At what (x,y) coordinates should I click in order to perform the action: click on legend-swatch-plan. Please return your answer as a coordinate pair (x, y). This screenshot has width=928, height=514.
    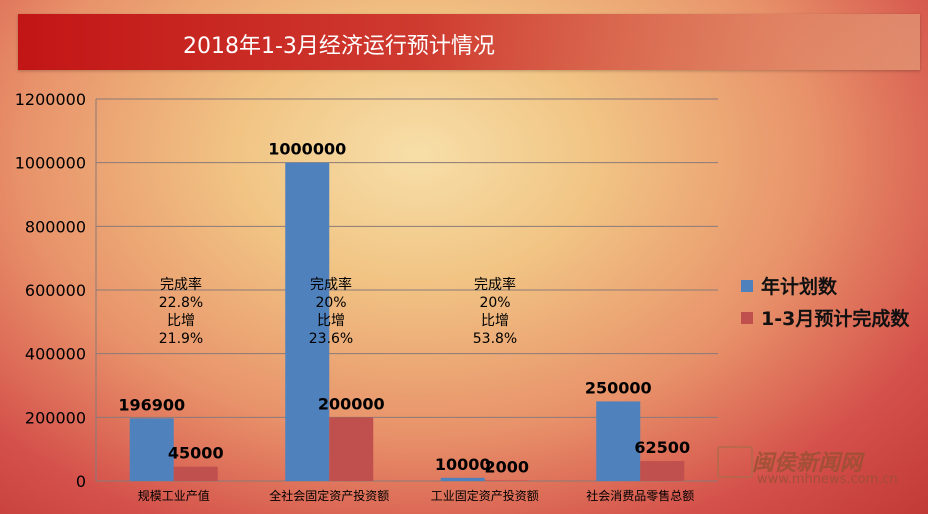
    Looking at the image, I should click on (747, 285).